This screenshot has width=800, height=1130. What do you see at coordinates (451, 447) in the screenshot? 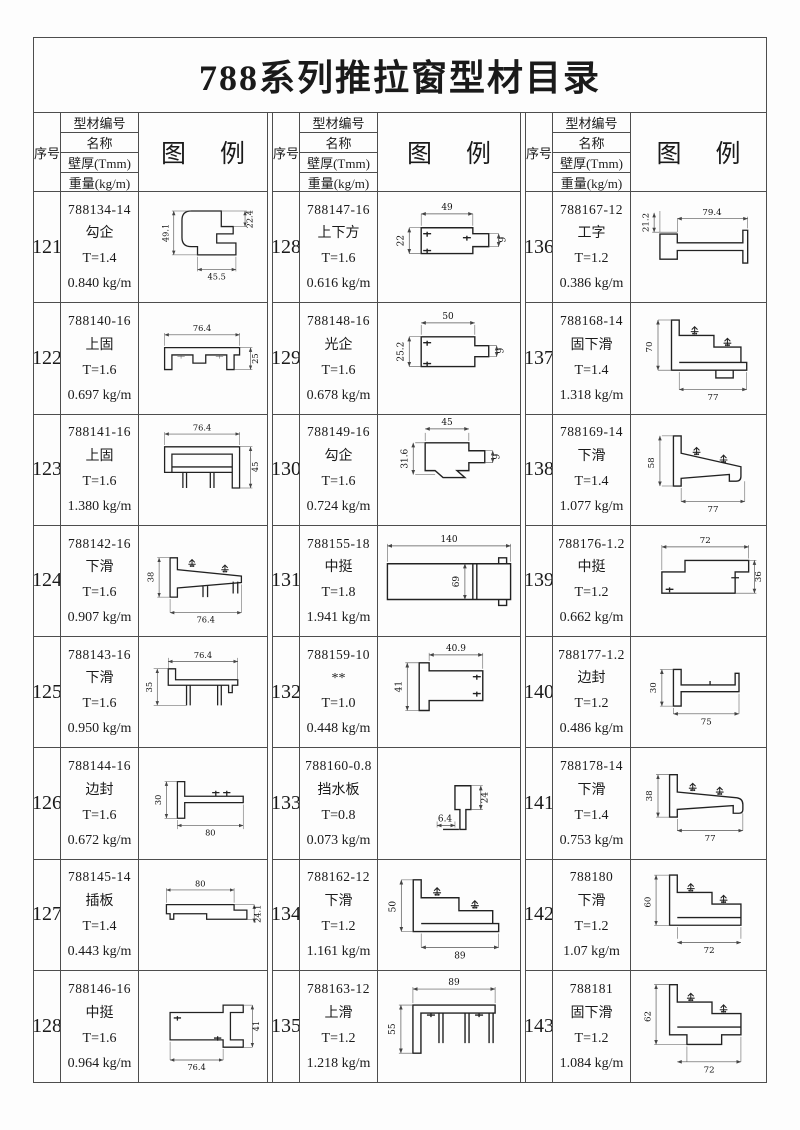
I see `profile-drawing-hook-2: 45 31.6 9` at bounding box center [451, 447].